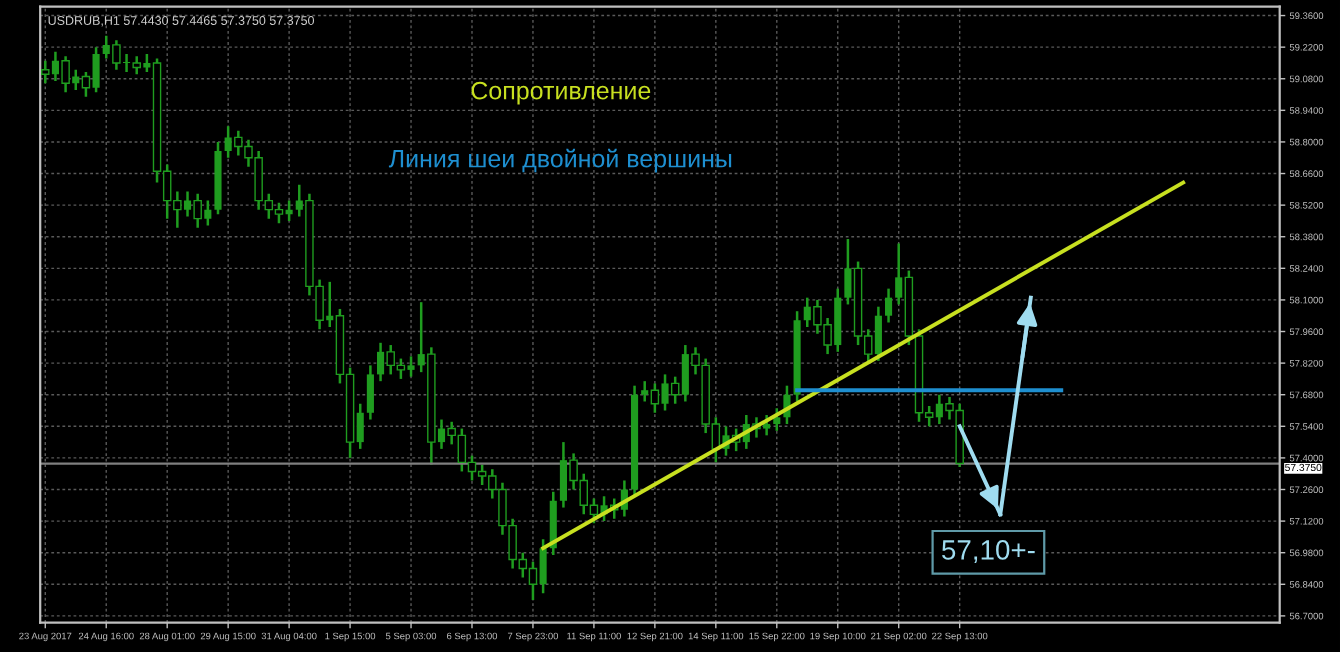 This screenshot has width=1340, height=652. I want to click on annotation: Сопротивление, so click(561, 93).